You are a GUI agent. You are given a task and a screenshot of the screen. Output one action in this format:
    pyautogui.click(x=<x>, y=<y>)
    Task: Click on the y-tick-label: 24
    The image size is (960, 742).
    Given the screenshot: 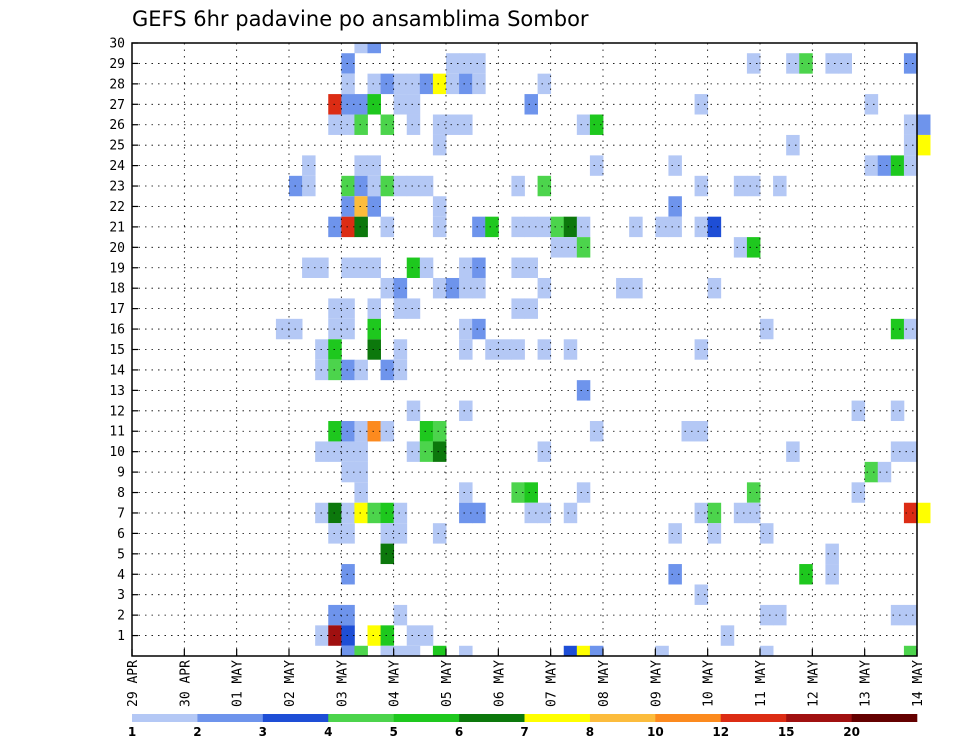 What is the action you would take?
    pyautogui.click(x=117, y=166)
    